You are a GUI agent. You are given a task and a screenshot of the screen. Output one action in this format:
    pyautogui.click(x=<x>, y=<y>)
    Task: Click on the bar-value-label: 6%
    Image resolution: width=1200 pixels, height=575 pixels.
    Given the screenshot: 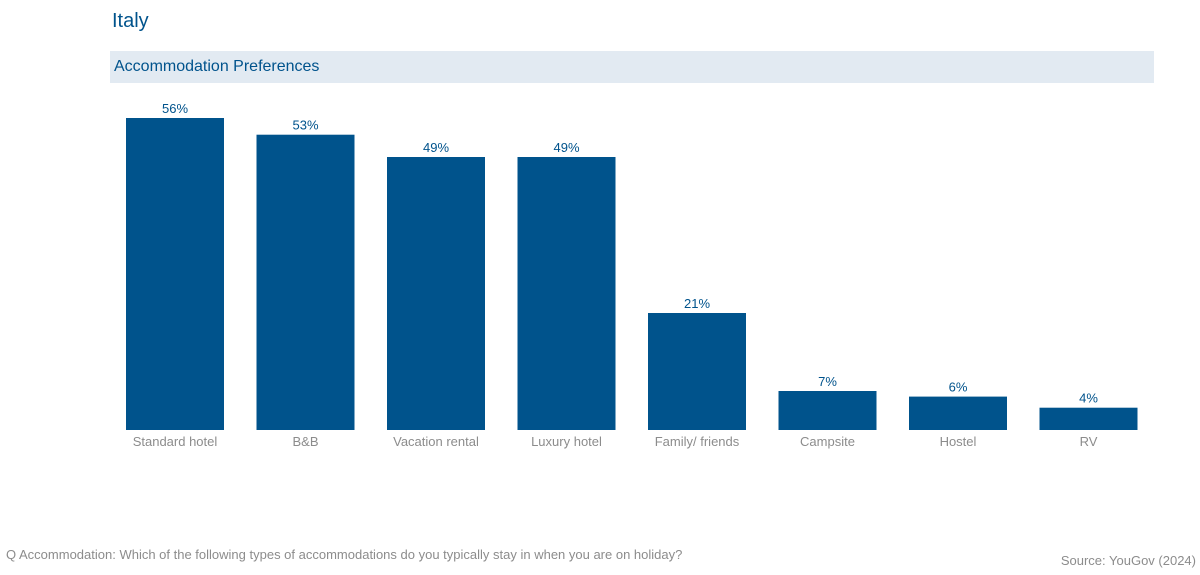 What is the action you would take?
    pyautogui.click(x=958, y=387)
    